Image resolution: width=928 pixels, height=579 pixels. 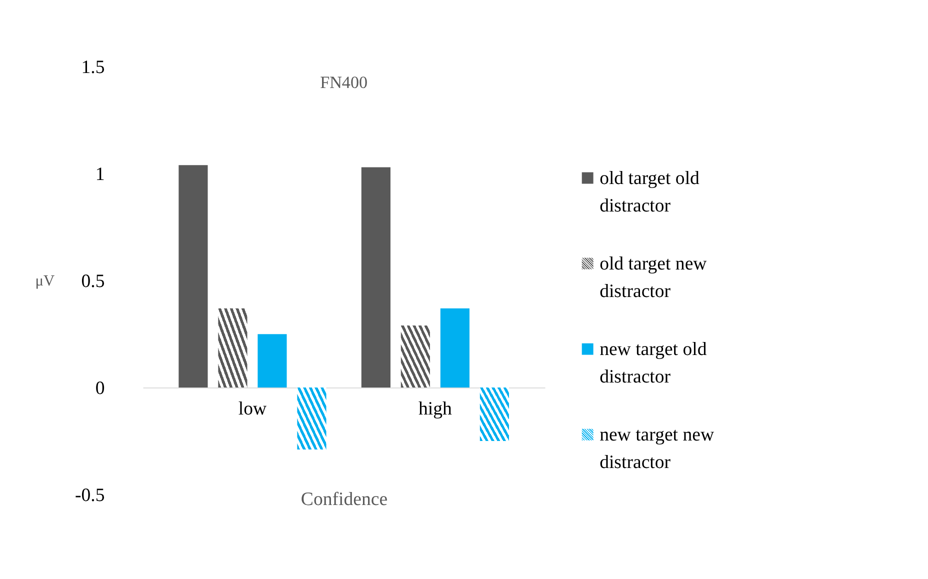 What do you see at coordinates (435, 409) in the screenshot?
I see `x-tick-label: high` at bounding box center [435, 409].